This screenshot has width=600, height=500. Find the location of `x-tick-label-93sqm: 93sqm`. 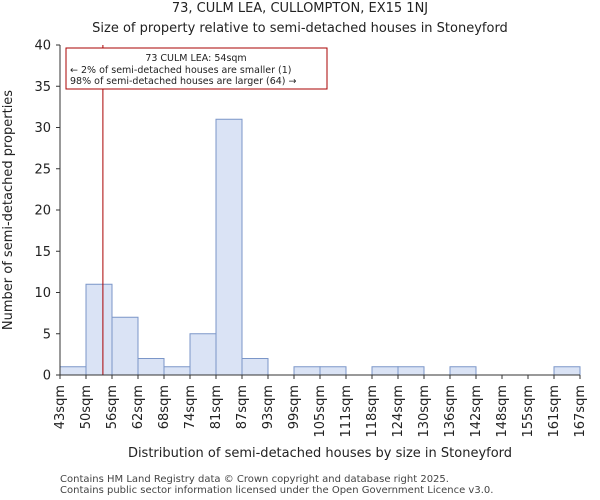

x-tick-label-93sqm: 93sqm is located at coordinates (268, 407).